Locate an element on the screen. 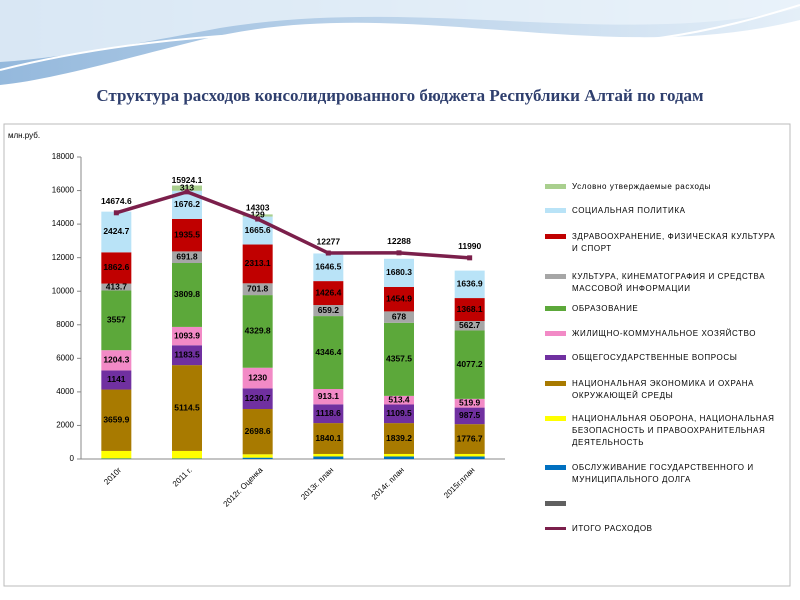  legend-item: ИТОГО РАСХОДОВ is located at coordinates (662, 529).